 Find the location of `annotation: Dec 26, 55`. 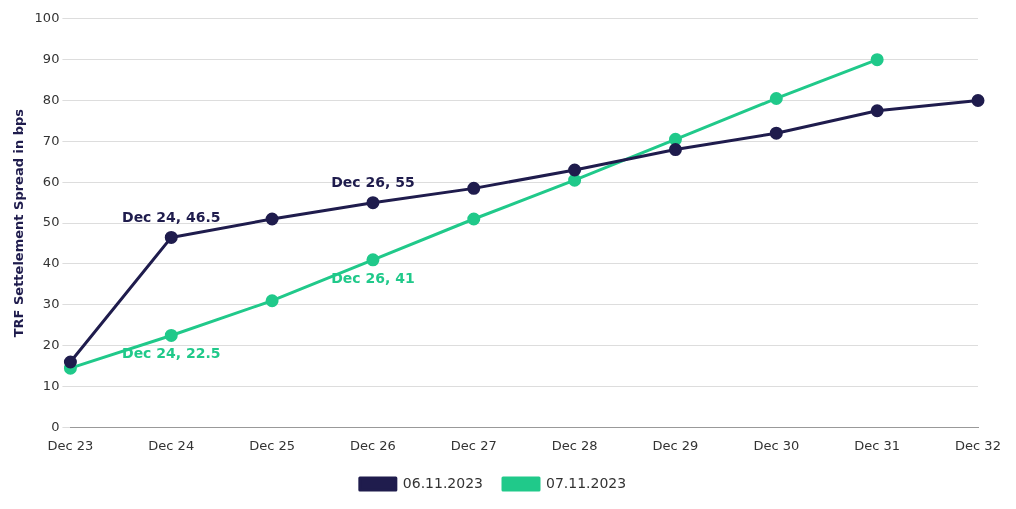

annotation: Dec 26, 55 is located at coordinates (373, 182).